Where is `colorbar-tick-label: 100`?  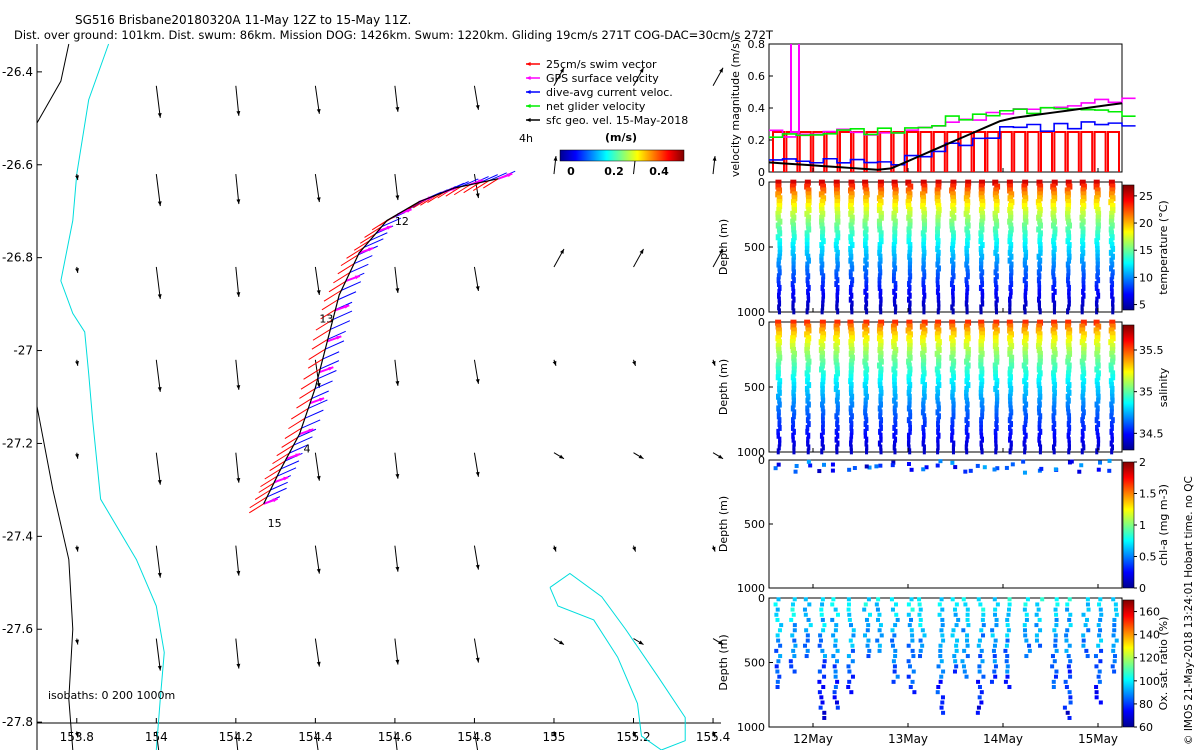 colorbar-tick-label: 100 is located at coordinates (1149, 681).